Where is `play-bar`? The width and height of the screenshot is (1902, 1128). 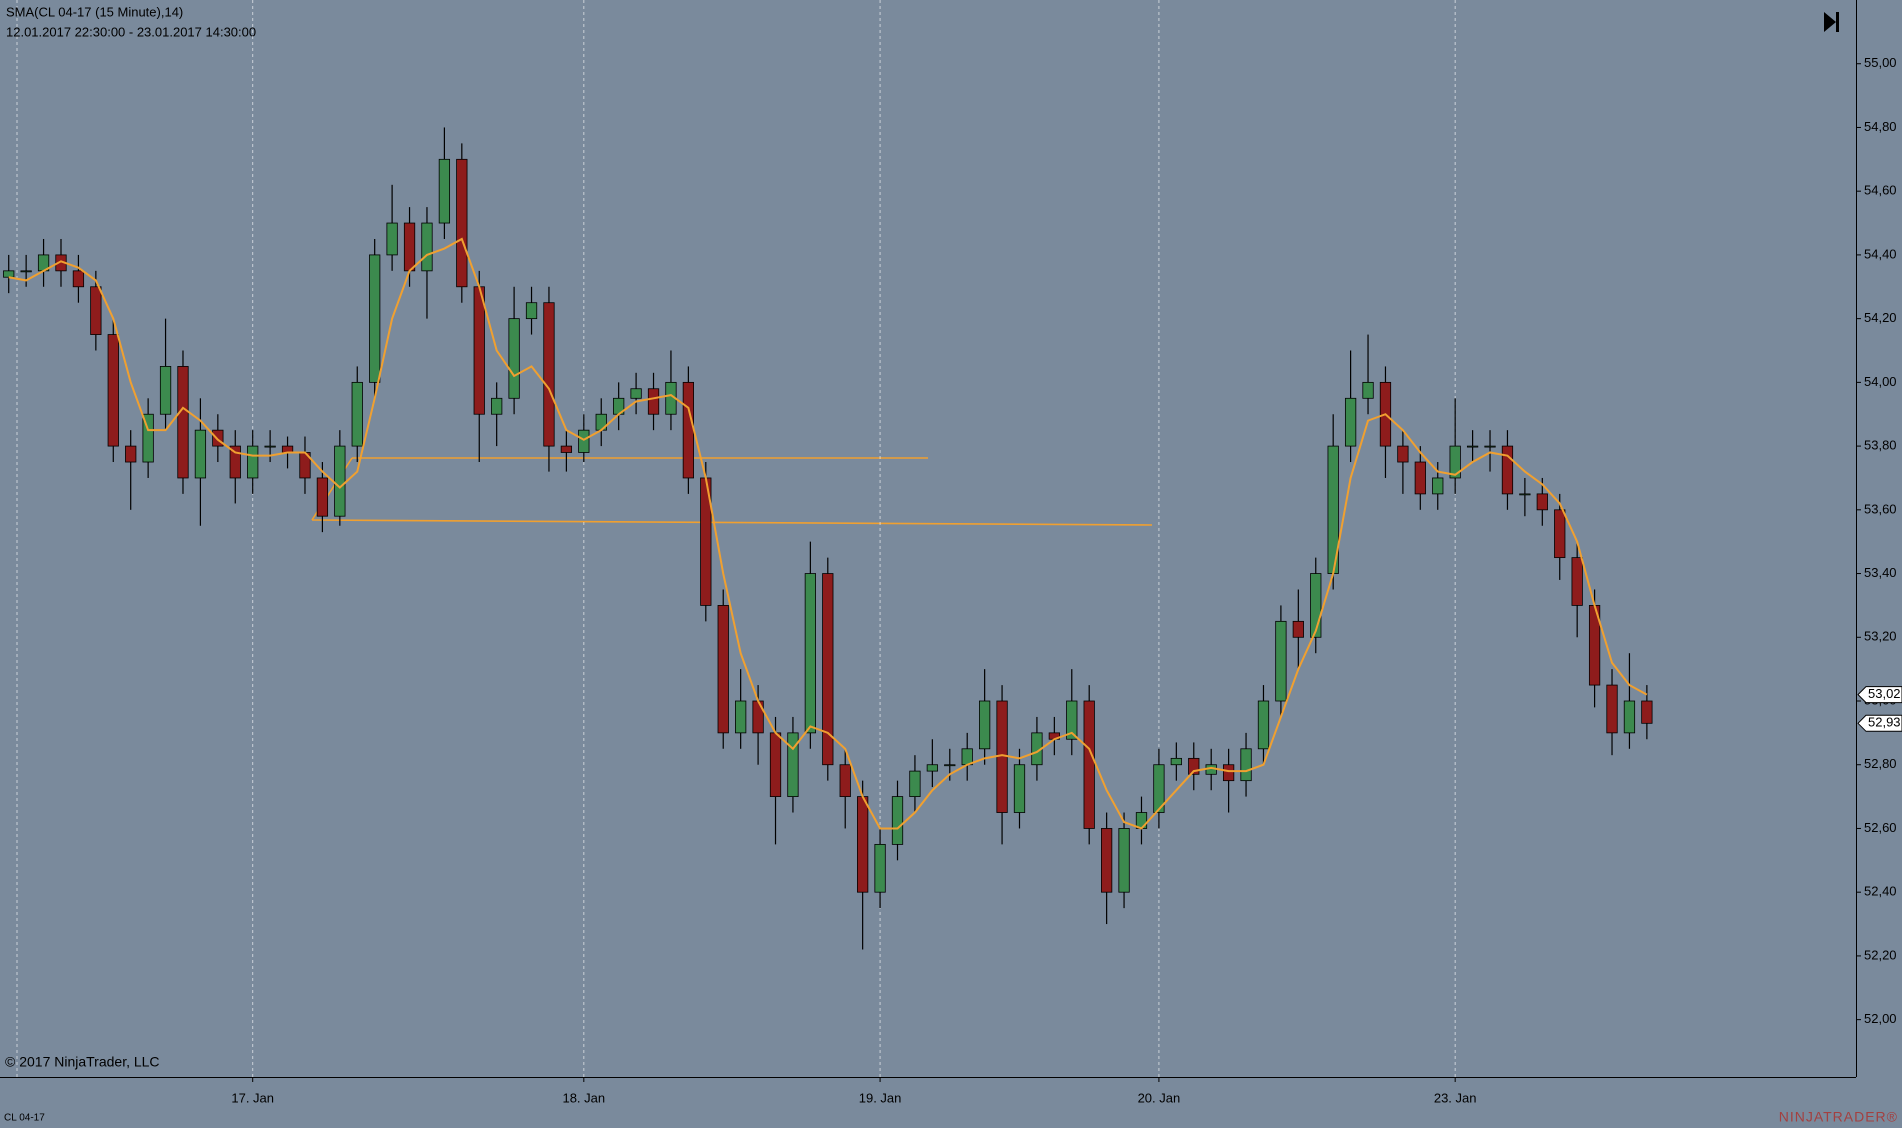 play-bar is located at coordinates (1837, 22).